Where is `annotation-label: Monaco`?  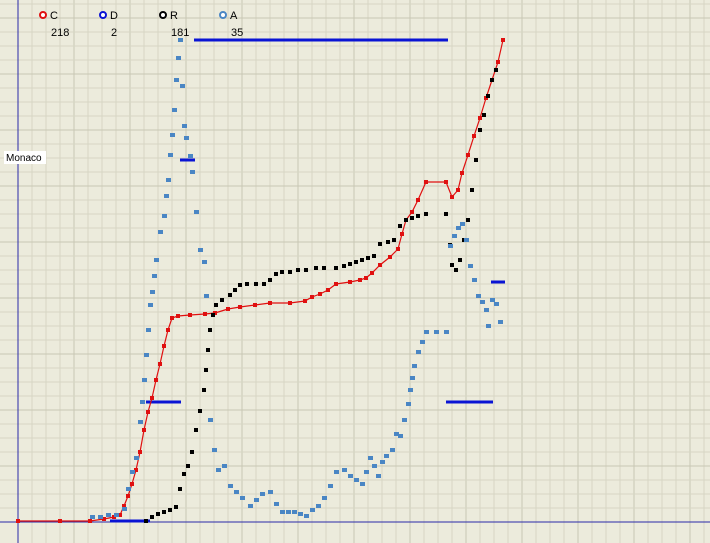 annotation-label: Monaco is located at coordinates (24, 158).